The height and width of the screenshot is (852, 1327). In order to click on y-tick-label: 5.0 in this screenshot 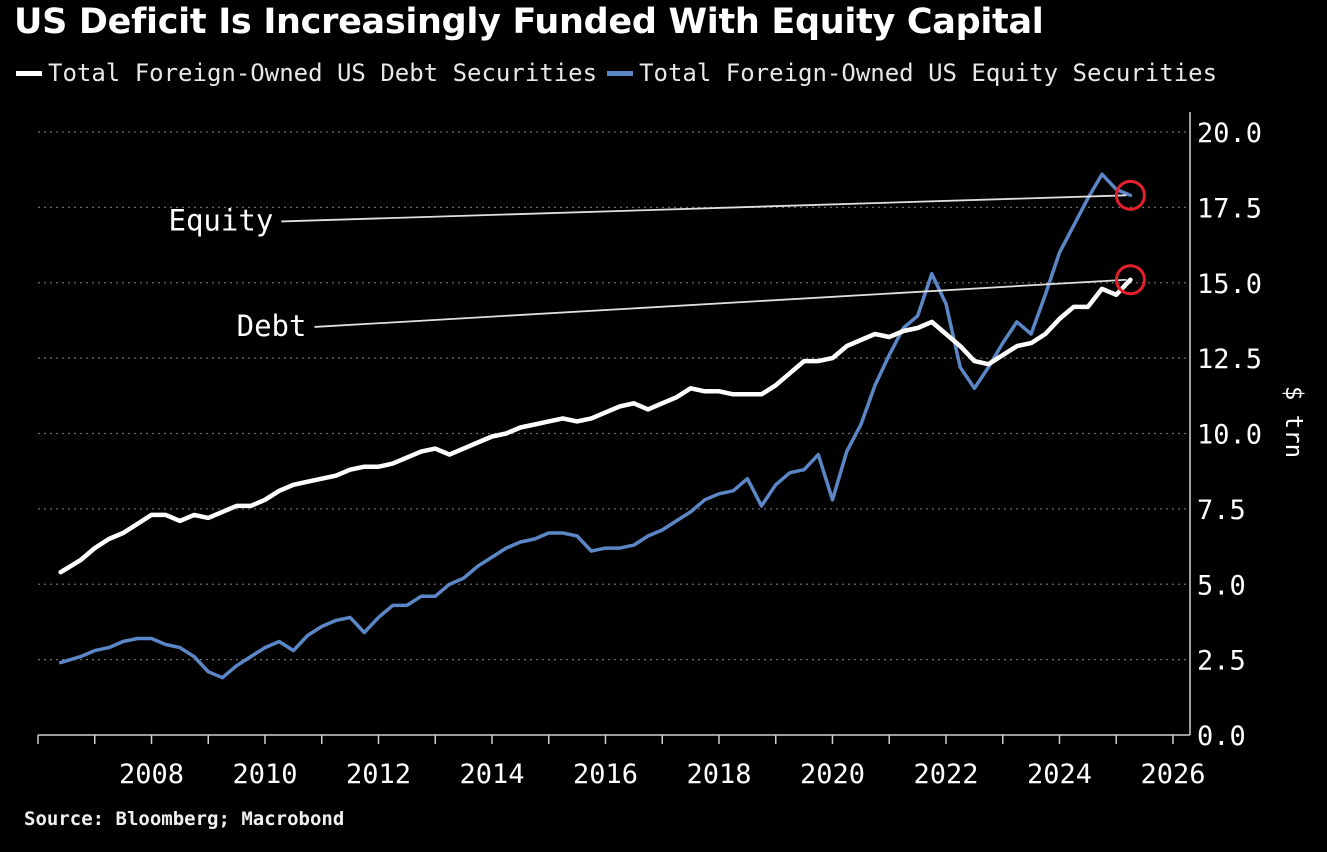, I will do `click(1221, 585)`.